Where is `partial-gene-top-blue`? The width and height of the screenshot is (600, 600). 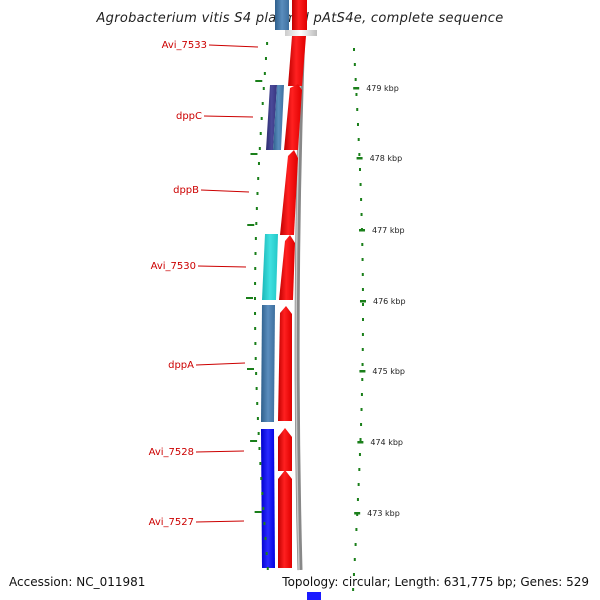
partial-gene-top-blue is located at coordinates (282, 15).